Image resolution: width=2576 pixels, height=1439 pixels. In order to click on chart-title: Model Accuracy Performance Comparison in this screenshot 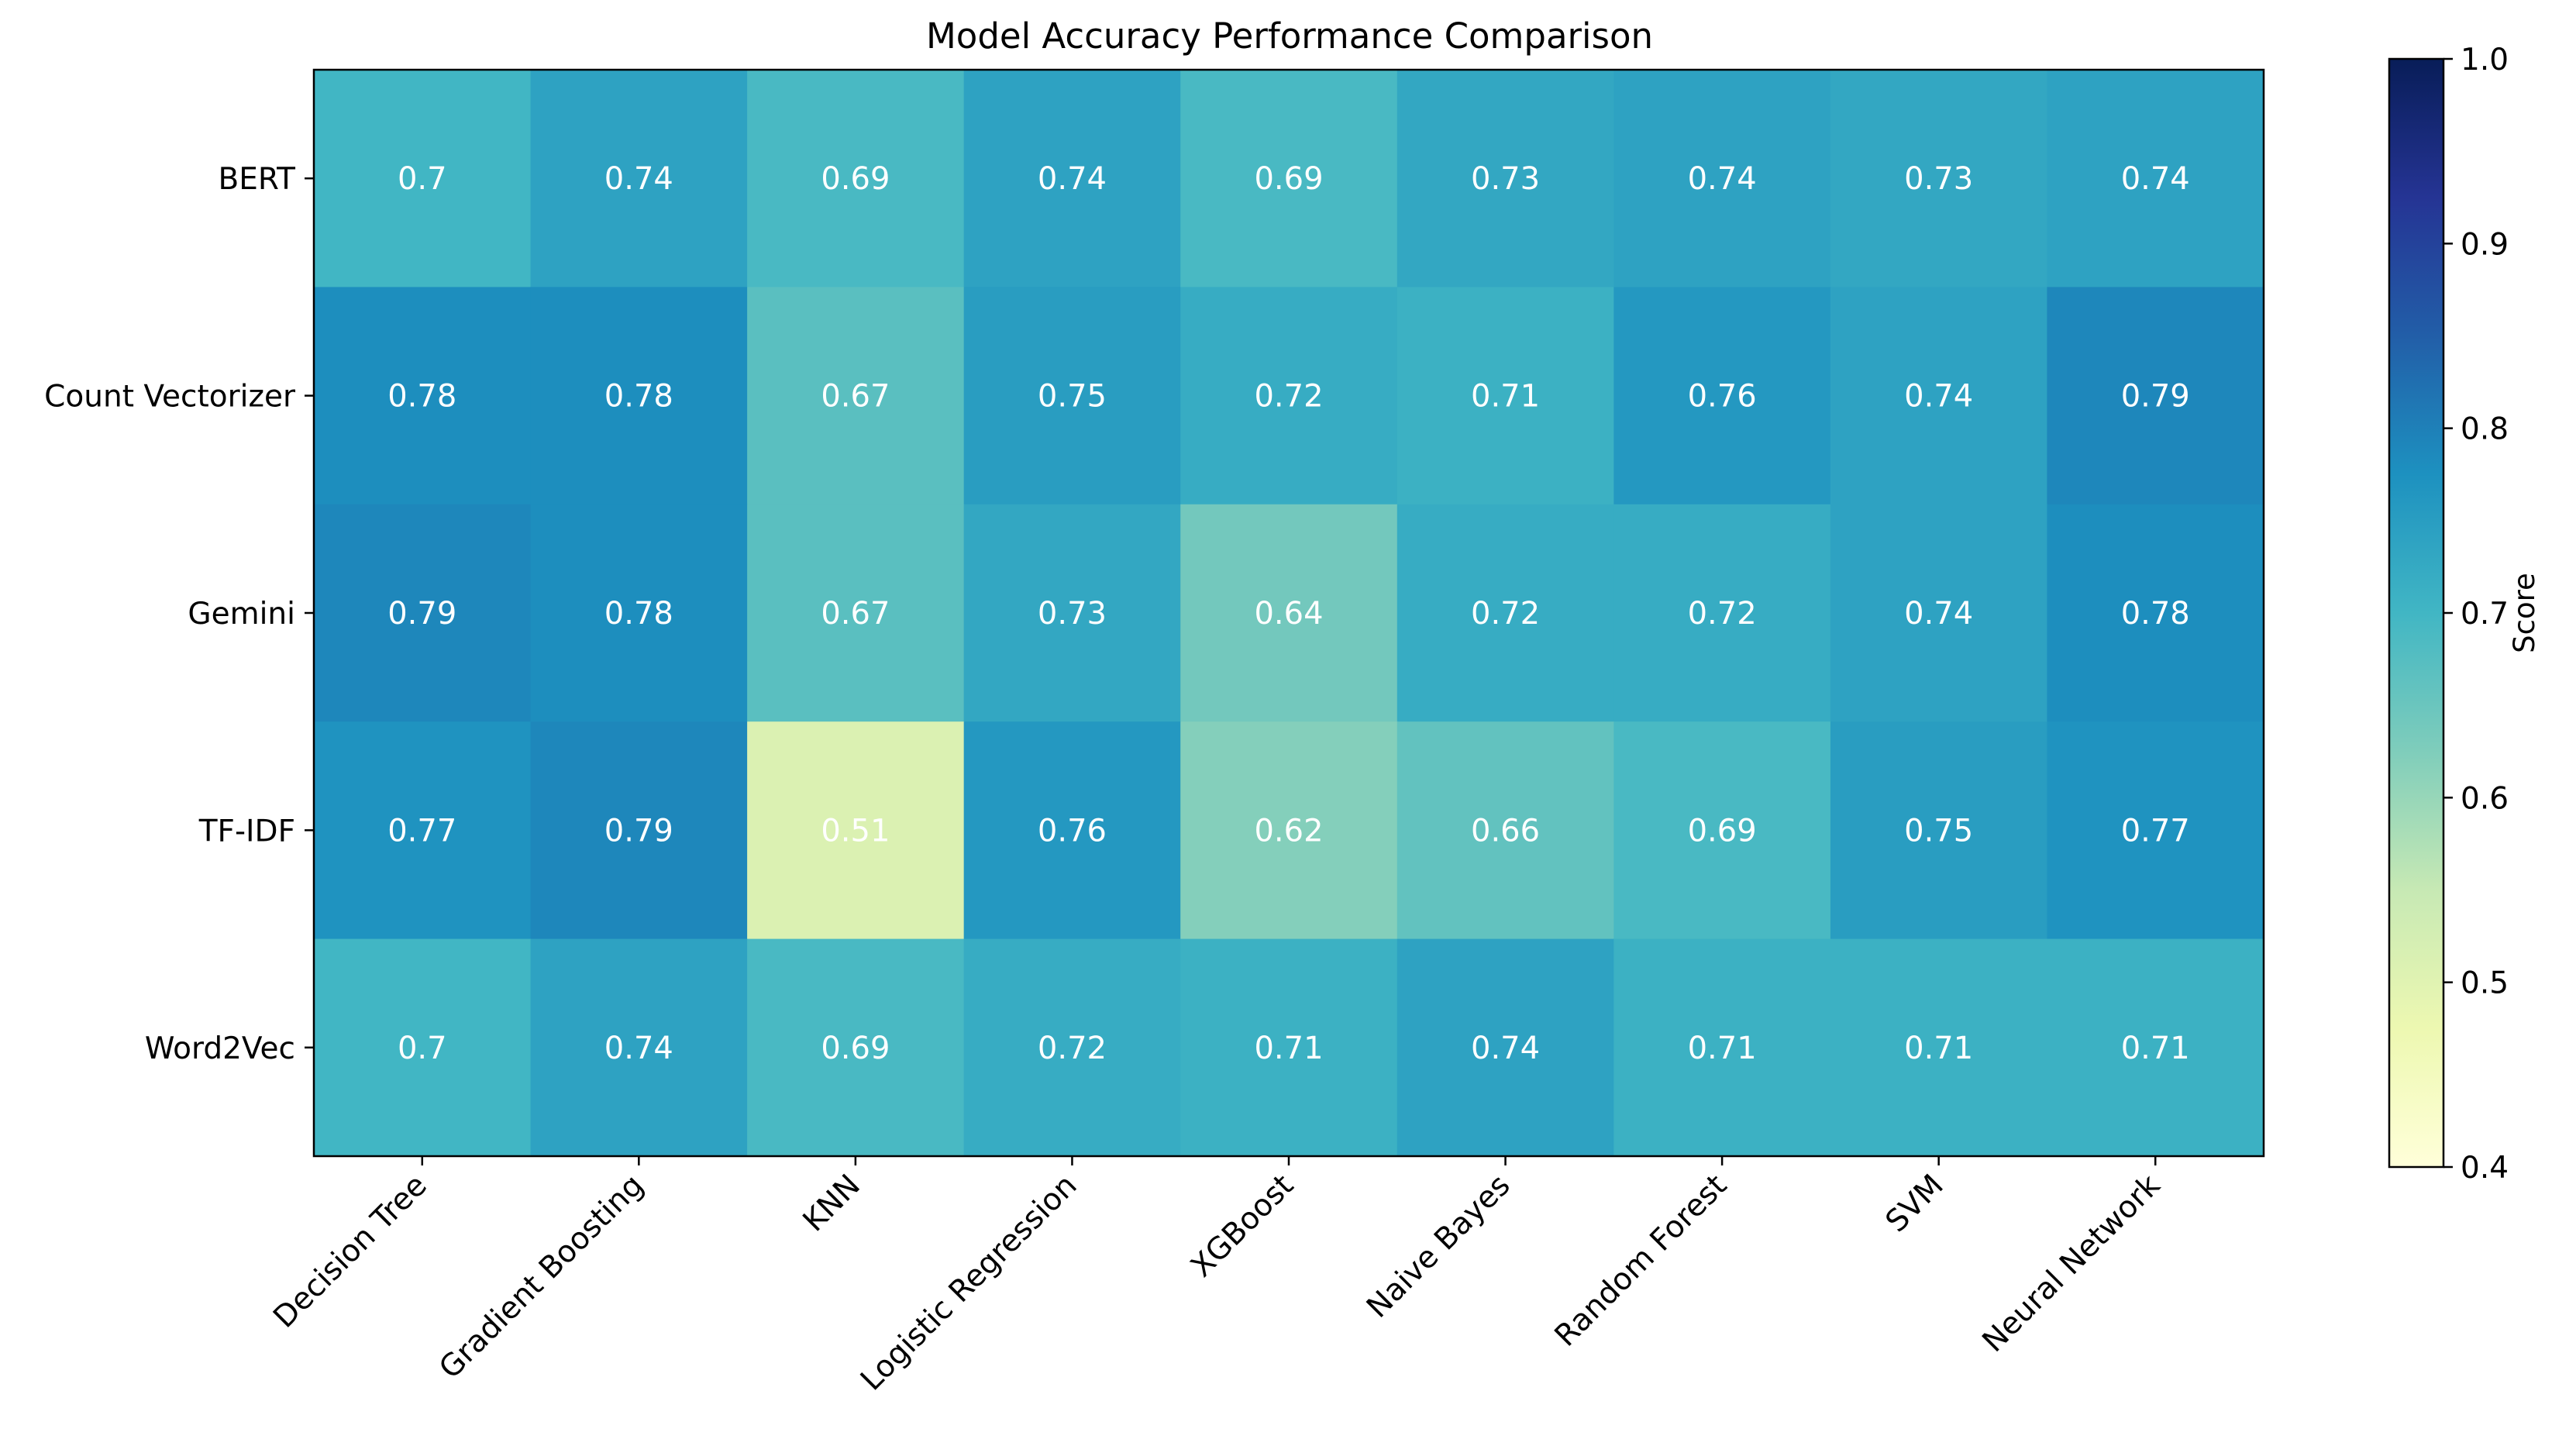, I will do `click(1289, 36)`.